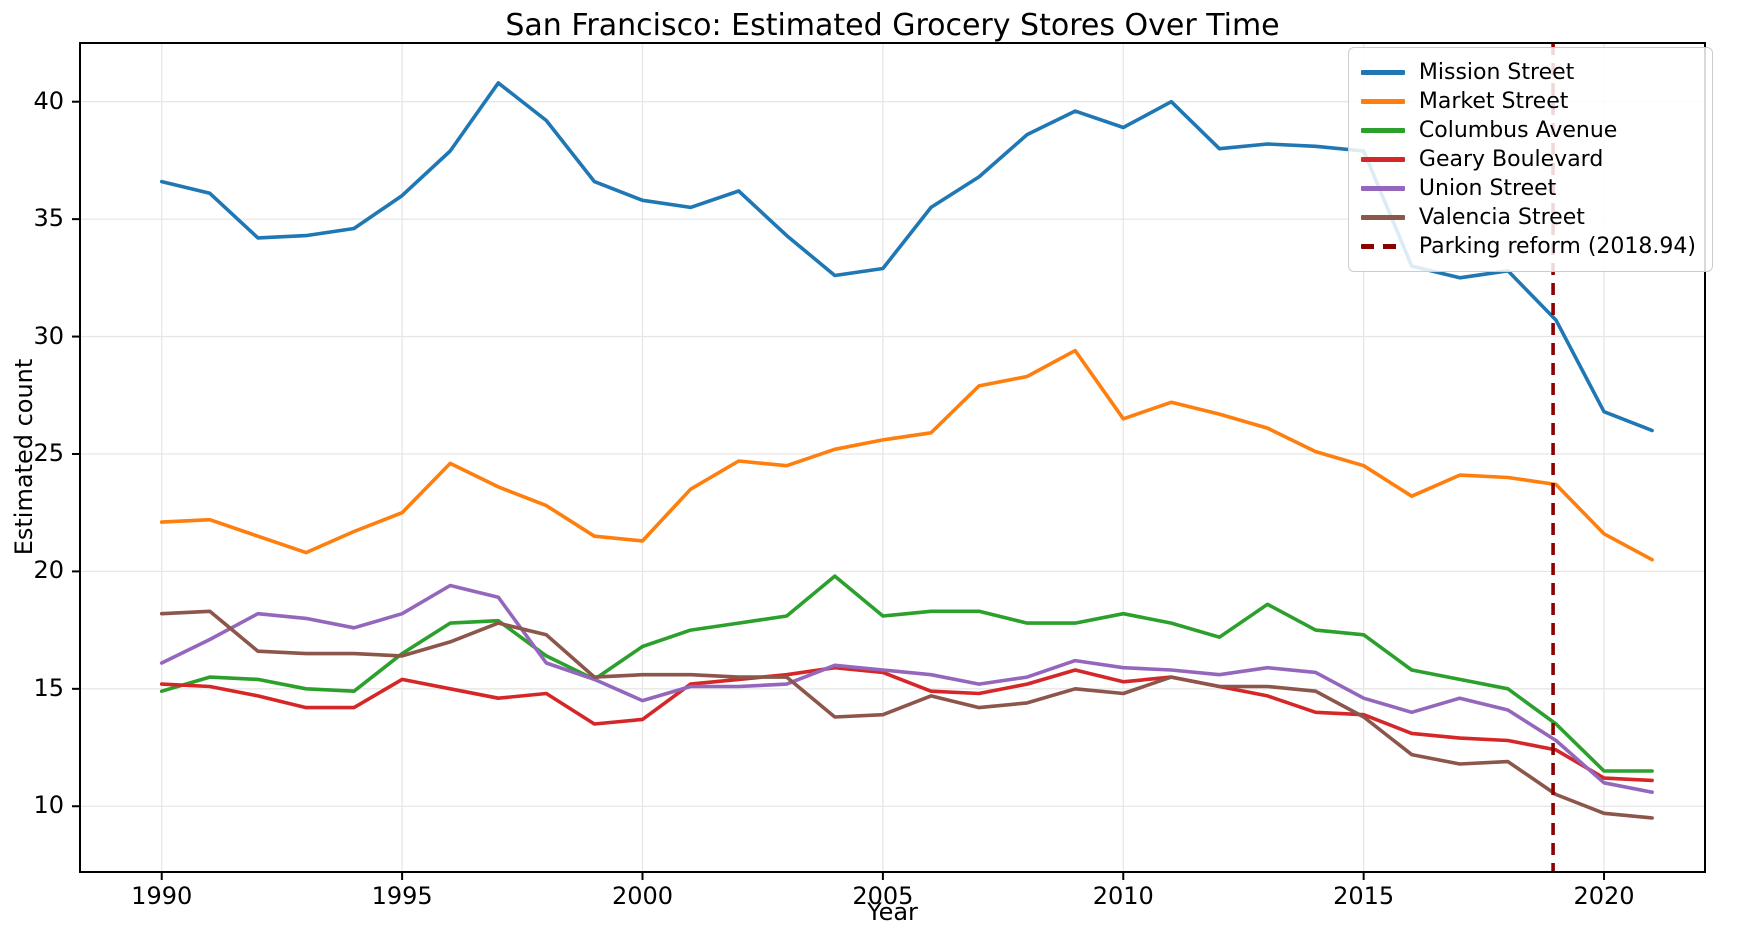  I want to click on legend-item: Market Street, so click(1528, 101).